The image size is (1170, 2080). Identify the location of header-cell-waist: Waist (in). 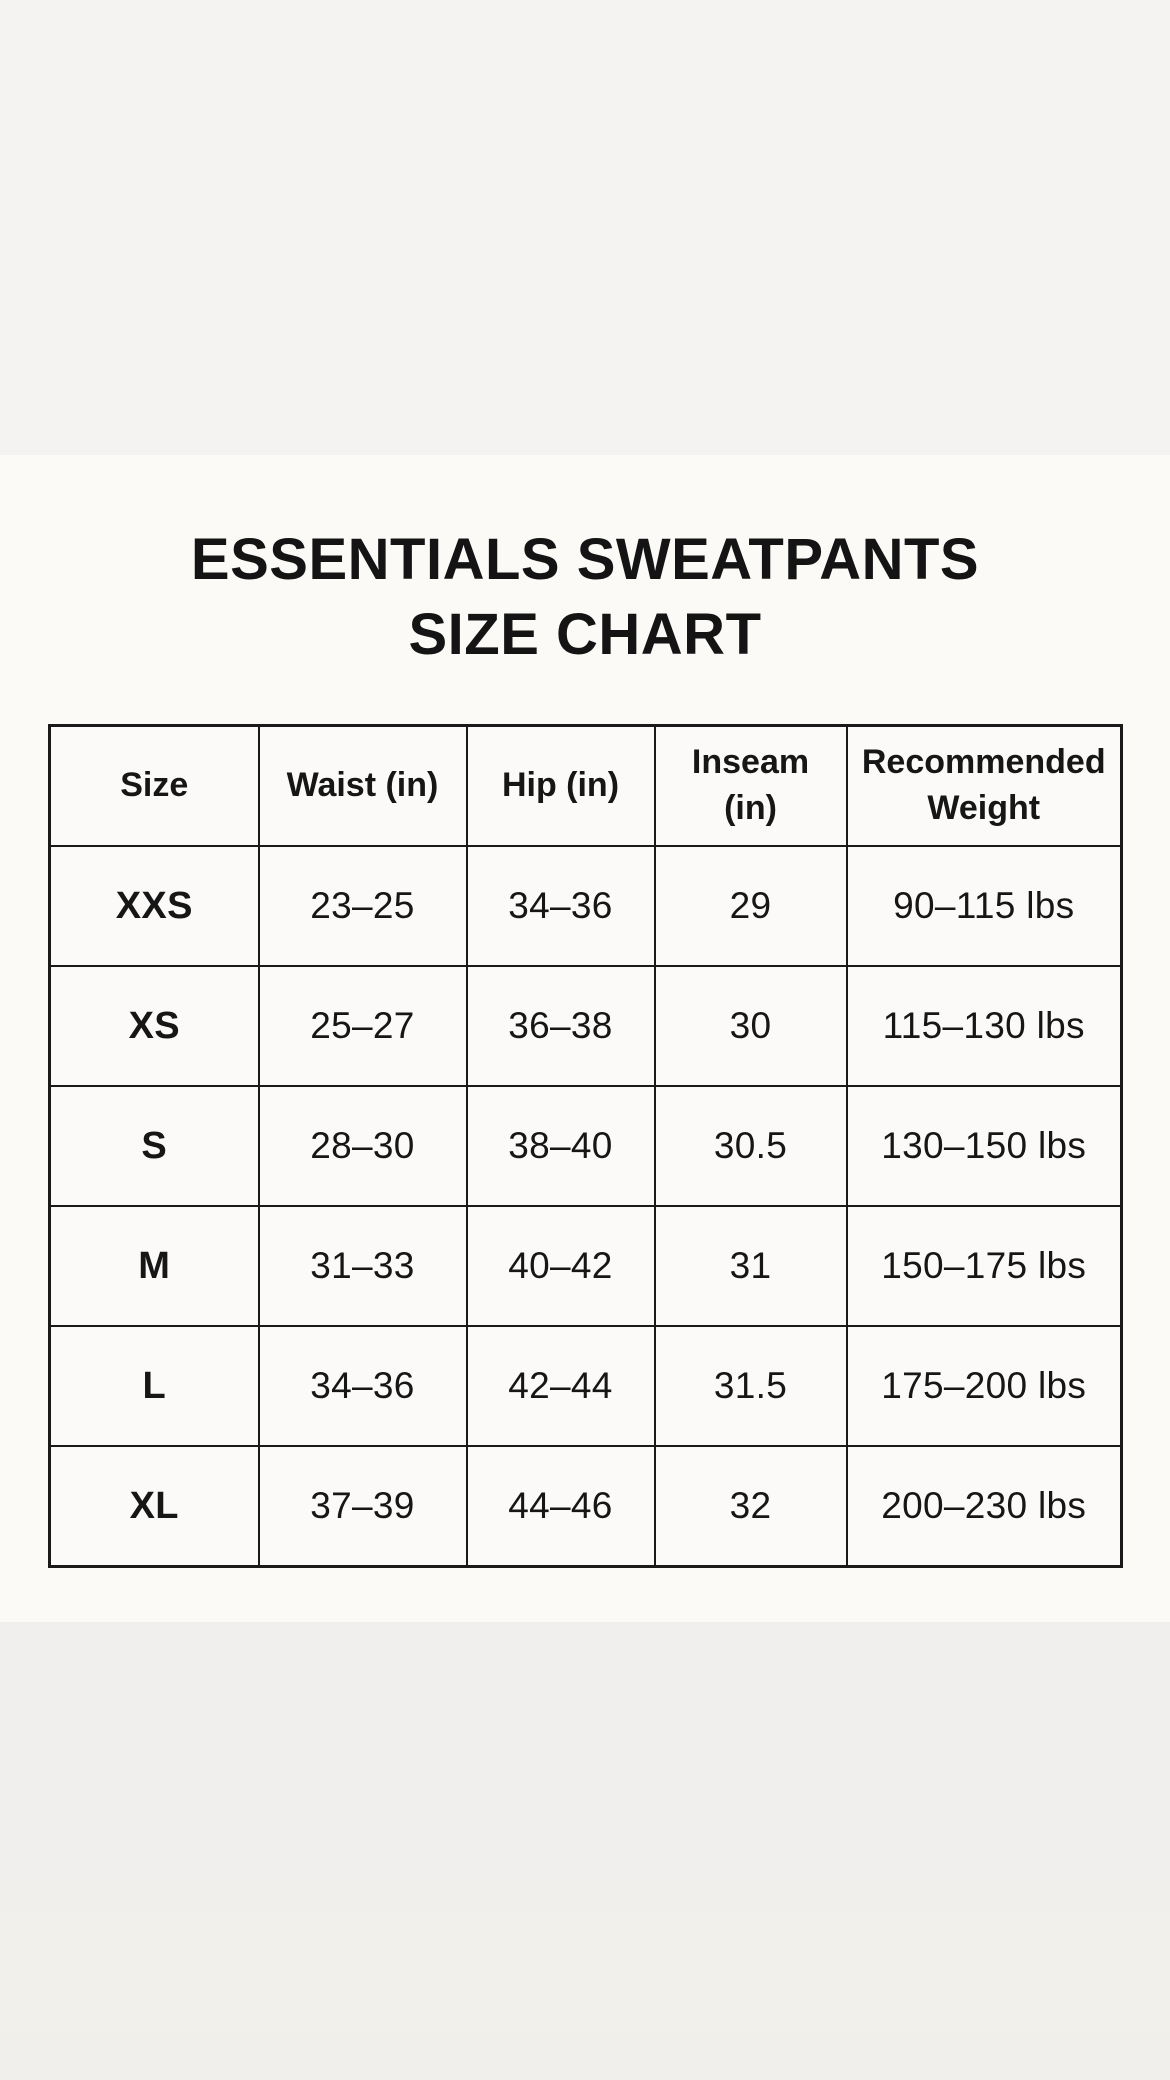
(362, 785).